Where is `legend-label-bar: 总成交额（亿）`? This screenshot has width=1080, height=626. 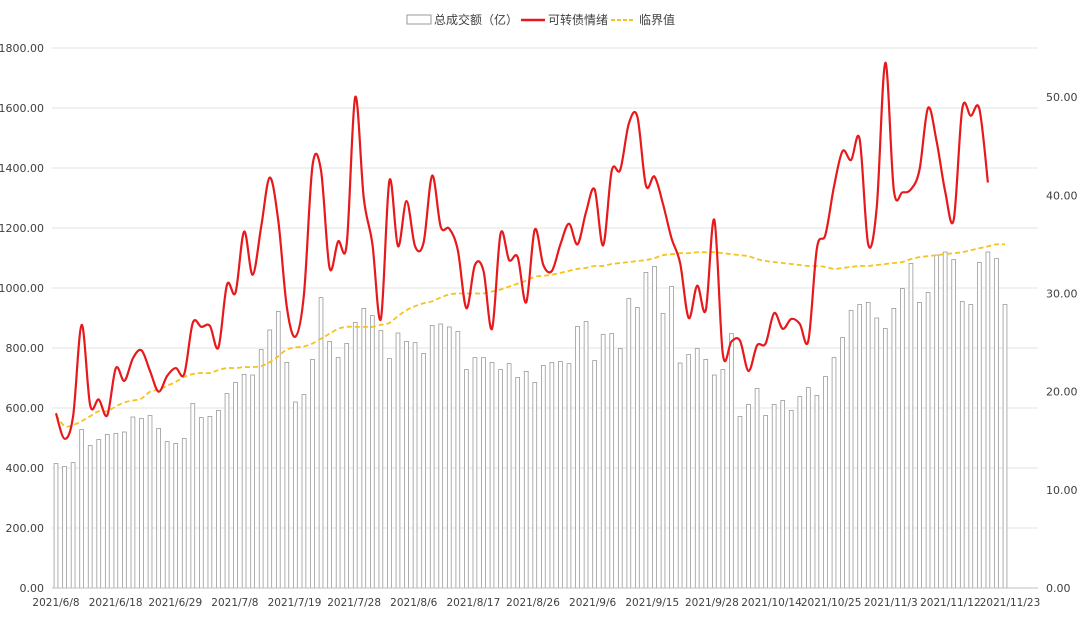 legend-label-bar: 总成交额（亿） is located at coordinates (476, 19).